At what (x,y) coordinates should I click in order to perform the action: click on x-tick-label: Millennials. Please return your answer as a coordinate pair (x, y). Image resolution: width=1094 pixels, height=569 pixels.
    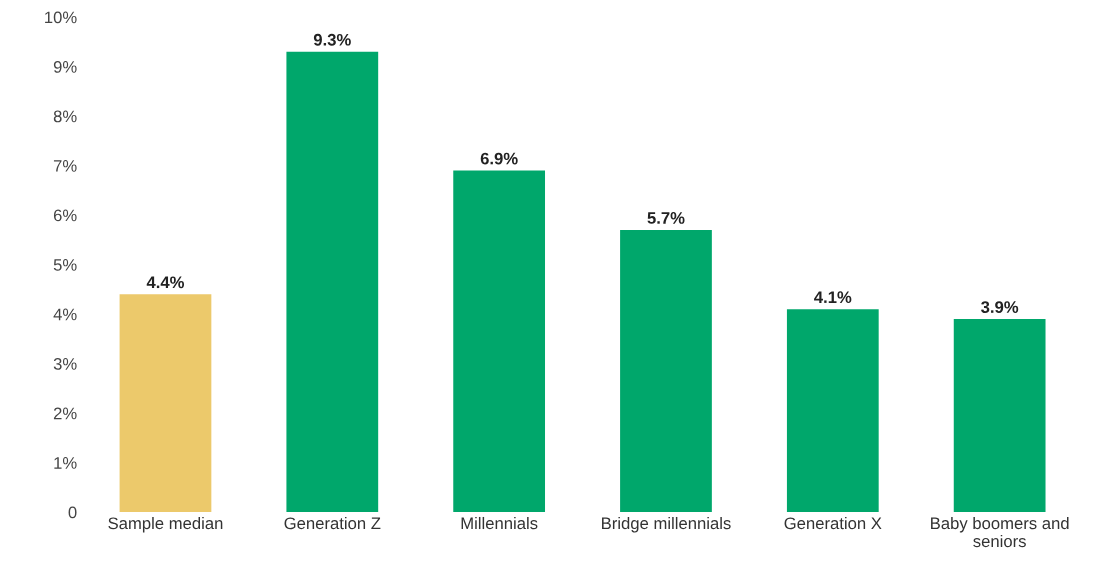
    Looking at the image, I should click on (499, 523).